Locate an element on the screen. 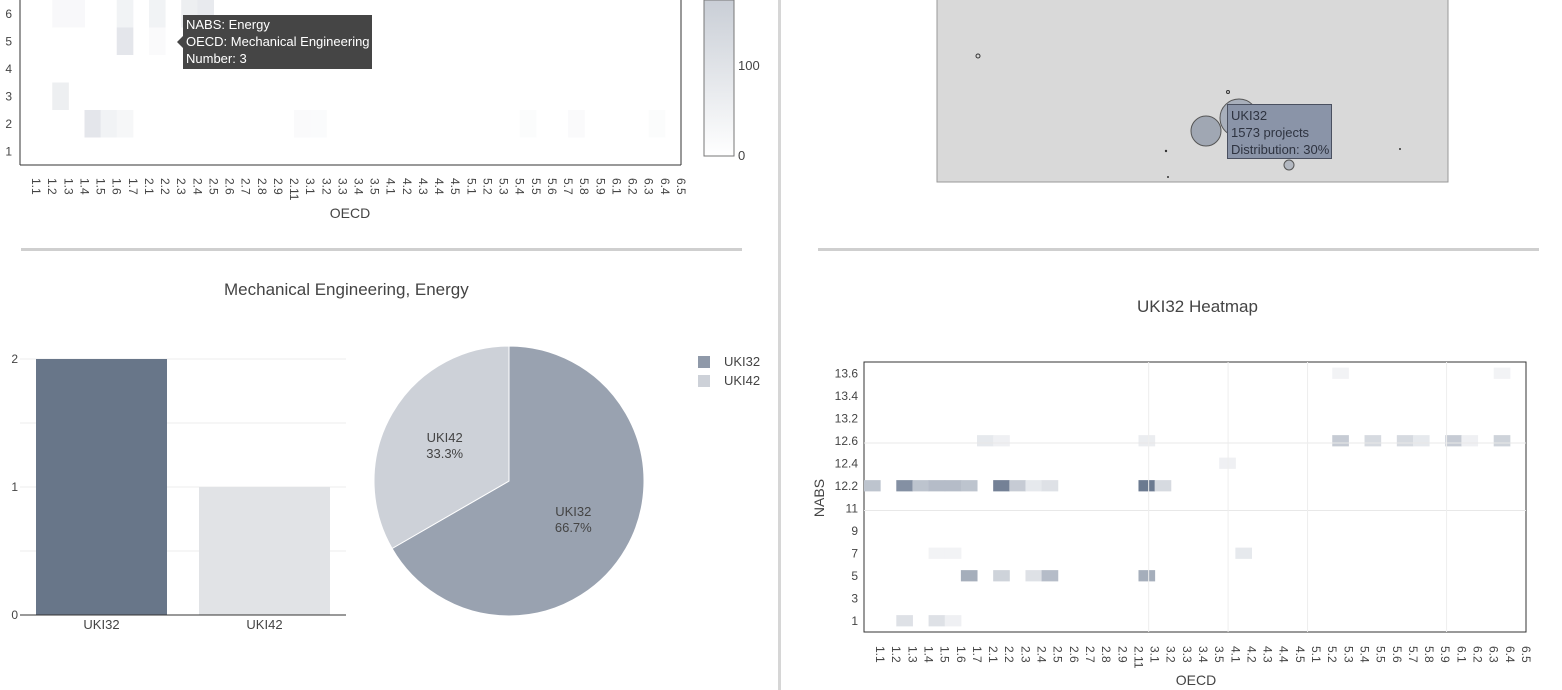 The width and height of the screenshot is (1562, 690). x-tick-label: 4.5 is located at coordinates (1300, 654).